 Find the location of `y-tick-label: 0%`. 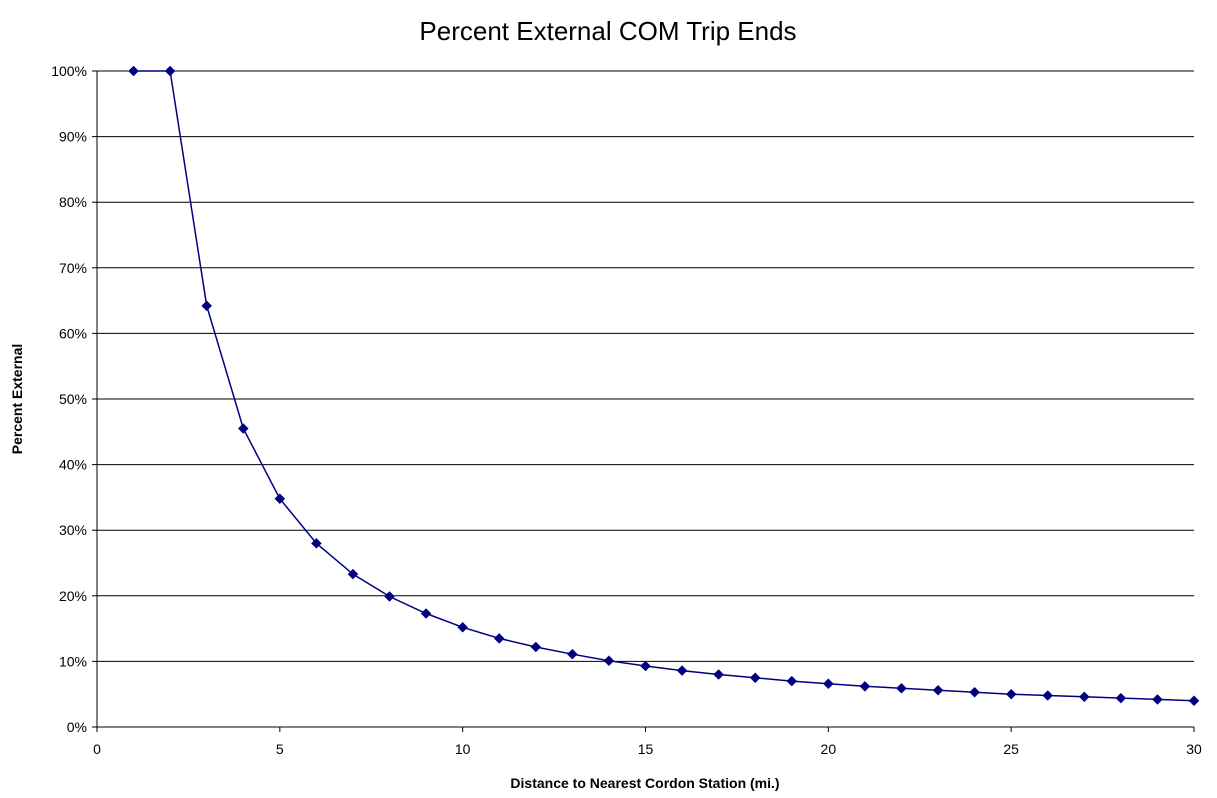

y-tick-label: 0% is located at coordinates (77, 727).